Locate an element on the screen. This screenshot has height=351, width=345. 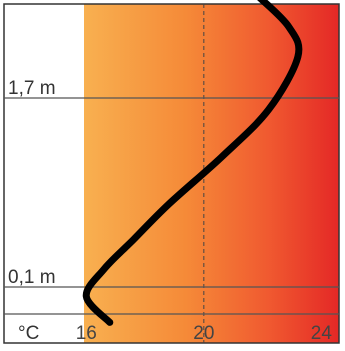
x-axis-unit-label: °C is located at coordinates (28, 333).